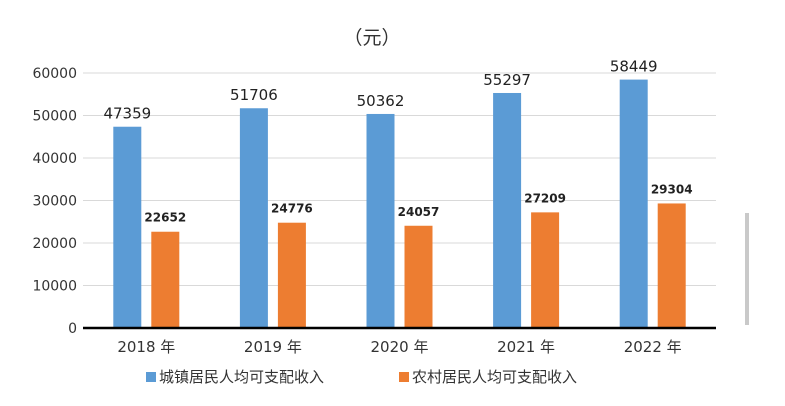 The height and width of the screenshot is (406, 785). I want to click on legend-label: 城镇居民人均可支配收入, so click(241, 377).